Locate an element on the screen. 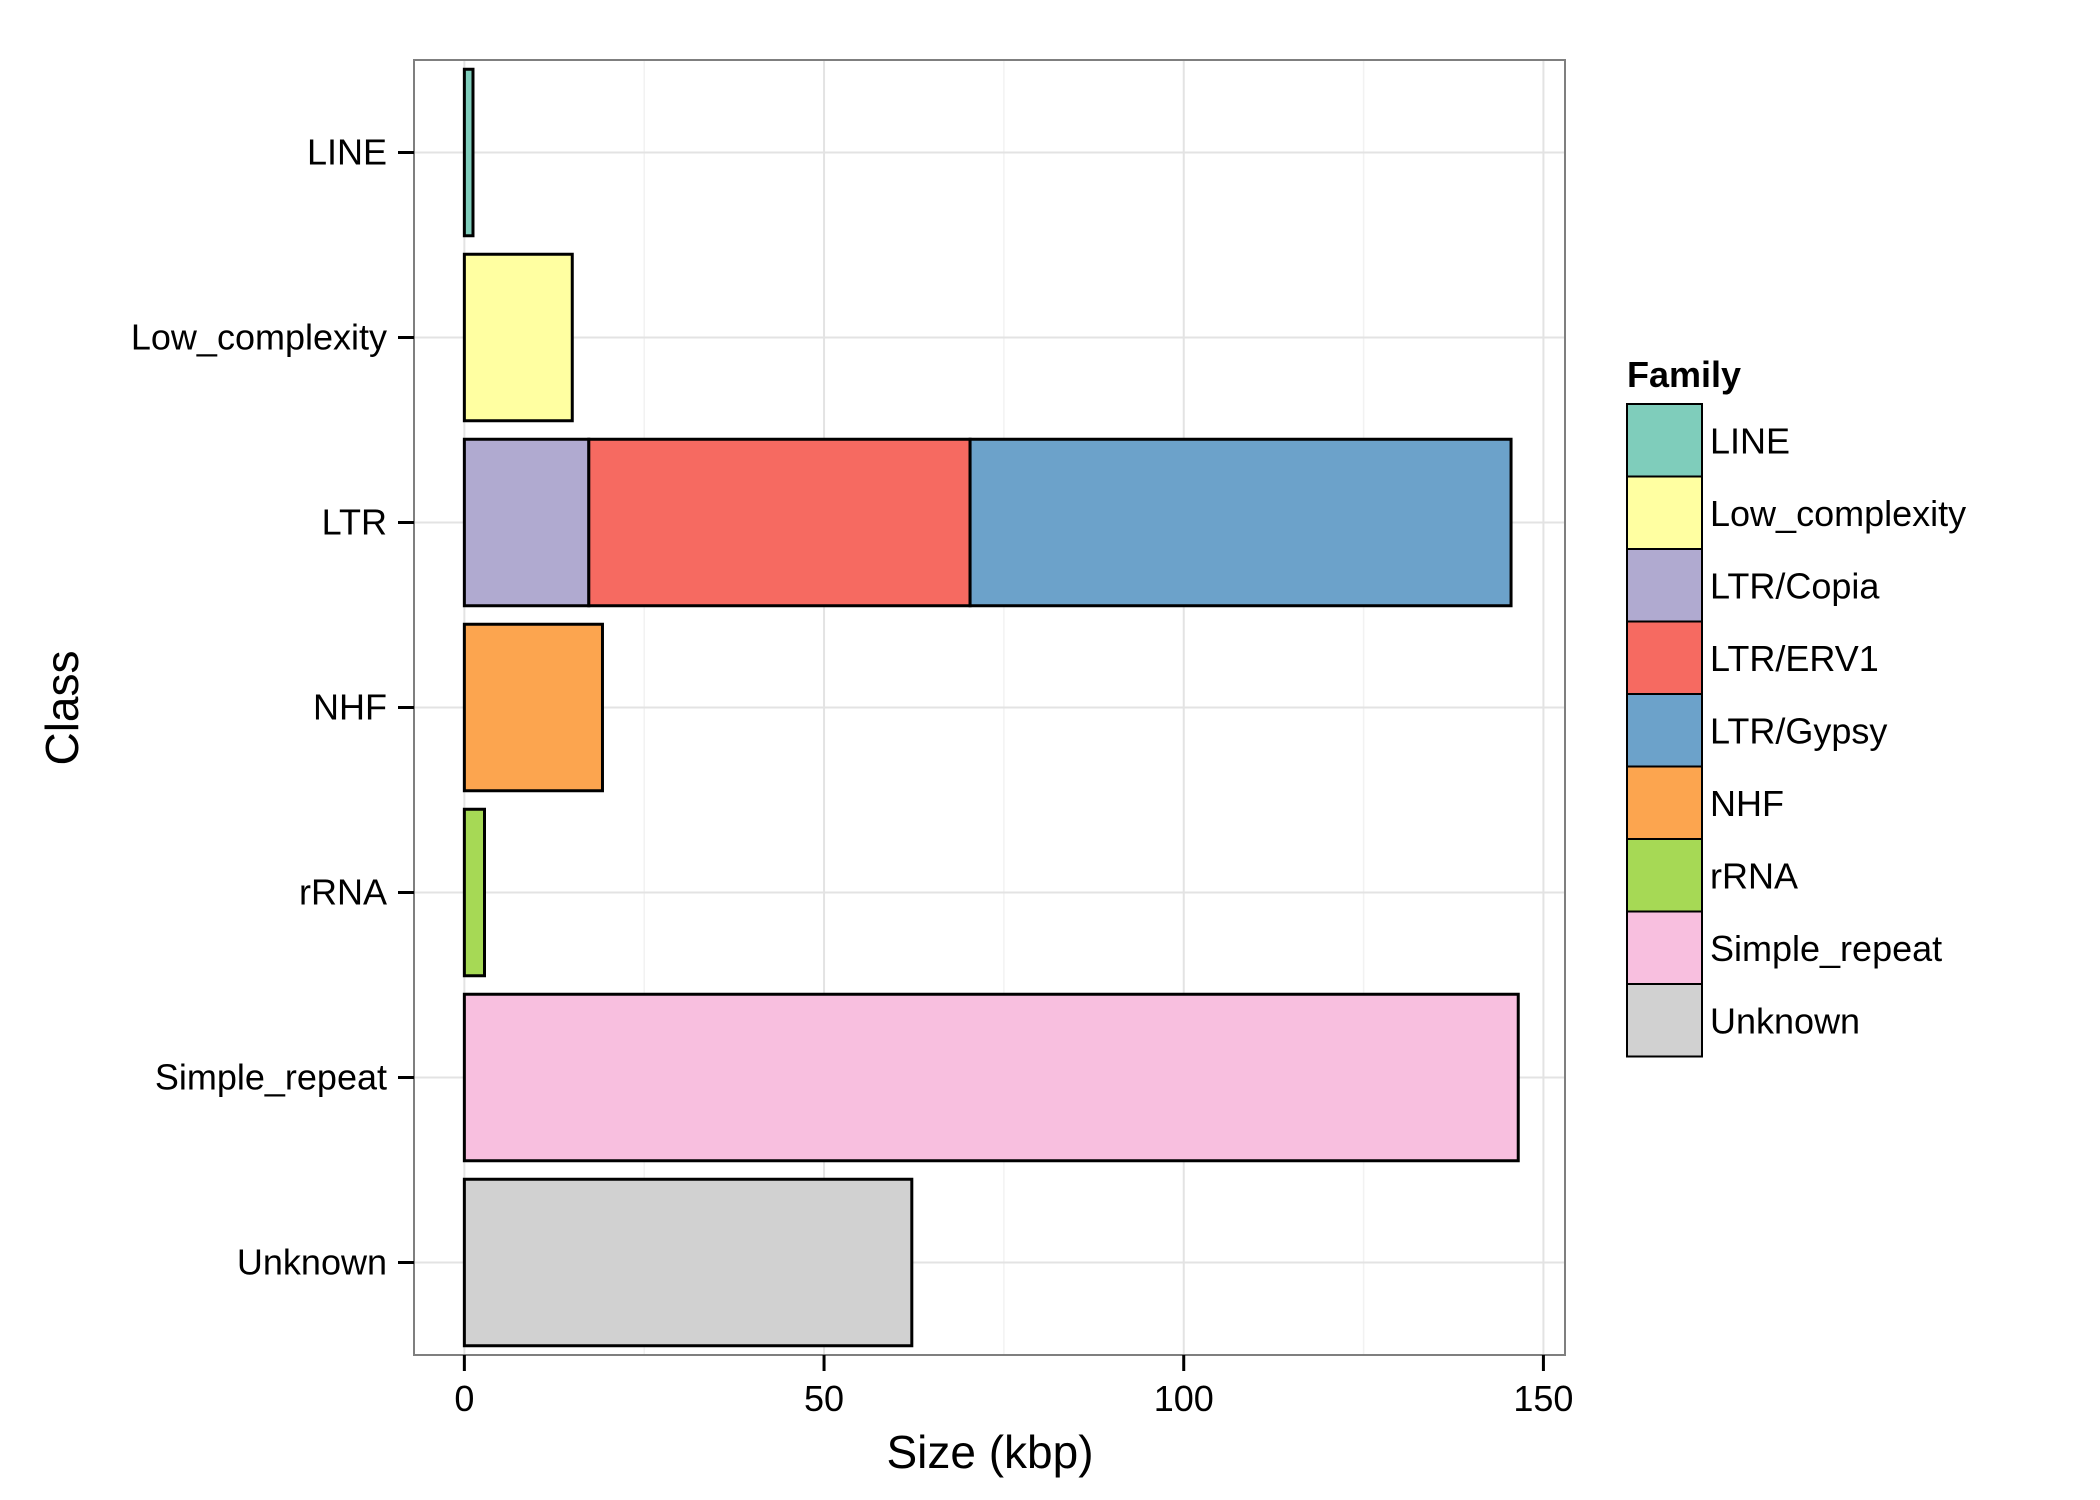  y-tick-label: LINE is located at coordinates (347, 152).